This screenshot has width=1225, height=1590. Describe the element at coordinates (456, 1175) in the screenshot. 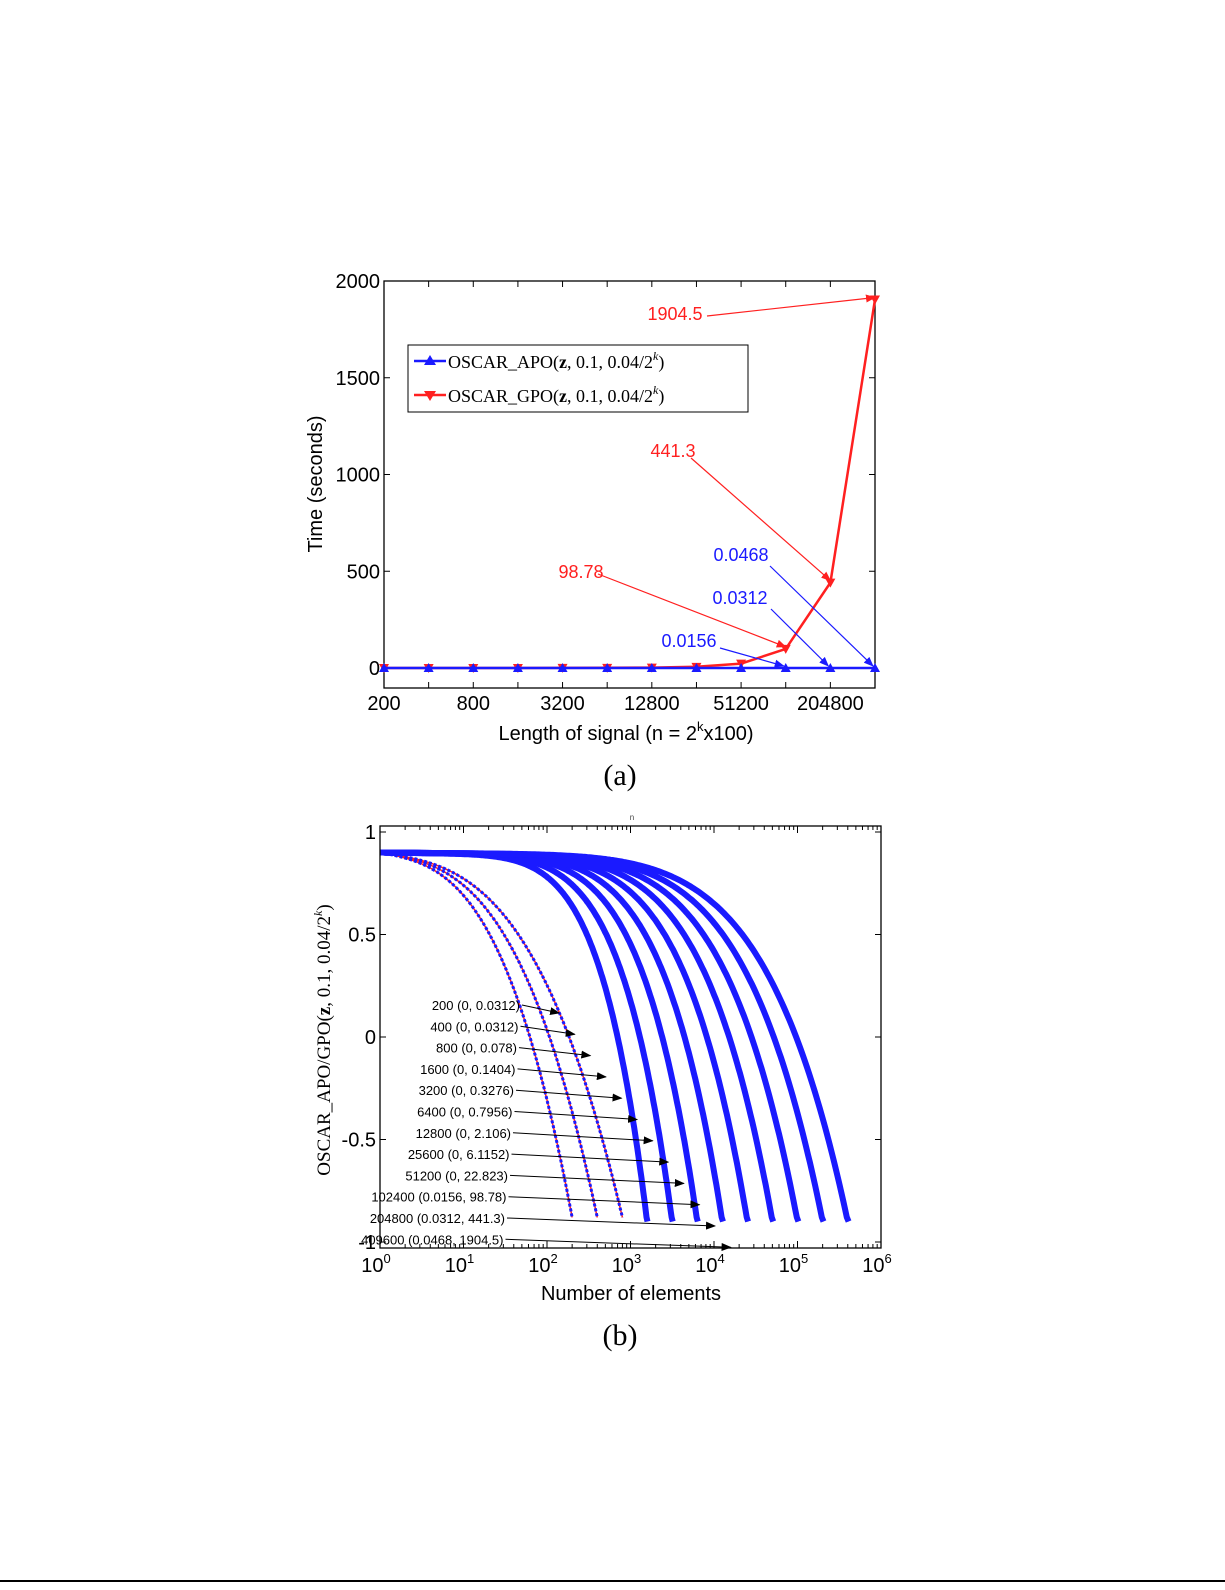

I see `b-curve-label: 51200 (0, 22.823)` at that location.